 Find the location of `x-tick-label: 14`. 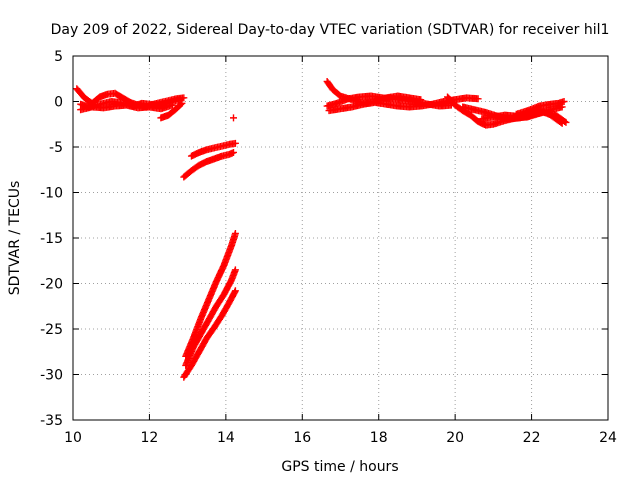

x-tick-label: 14 is located at coordinates (226, 438).